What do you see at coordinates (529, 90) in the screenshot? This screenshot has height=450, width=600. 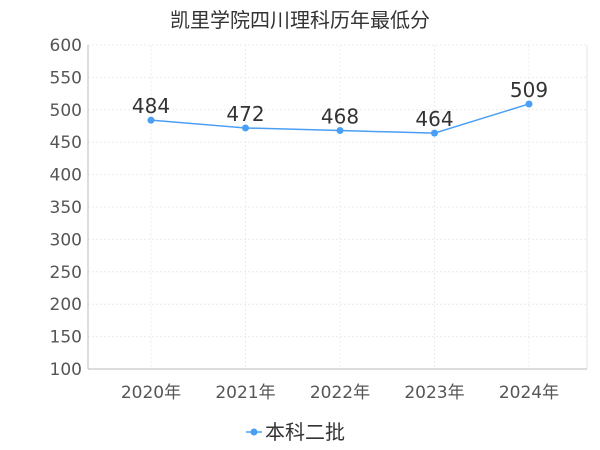 I see `data-label: 509` at bounding box center [529, 90].